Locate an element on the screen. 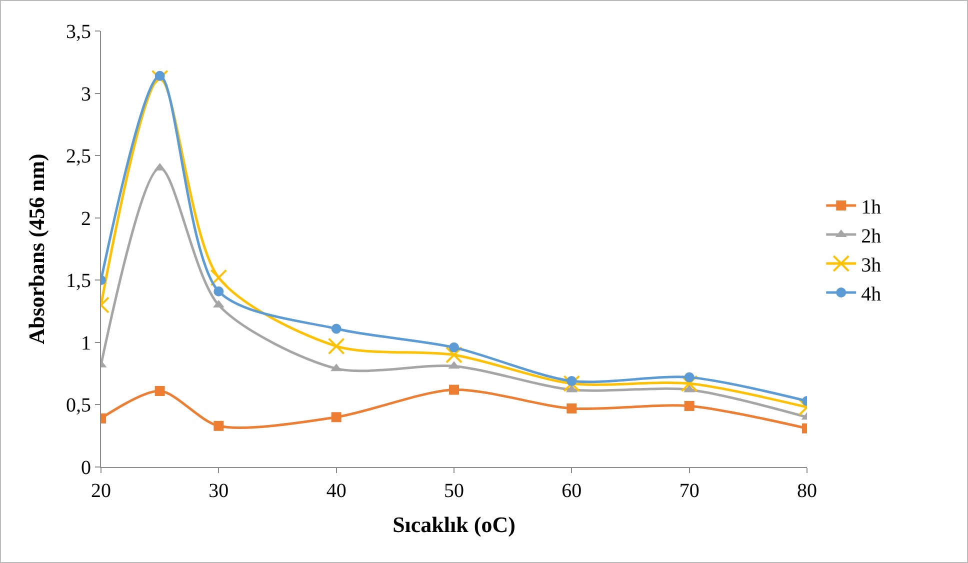  legend-label: 1h is located at coordinates (871, 207).